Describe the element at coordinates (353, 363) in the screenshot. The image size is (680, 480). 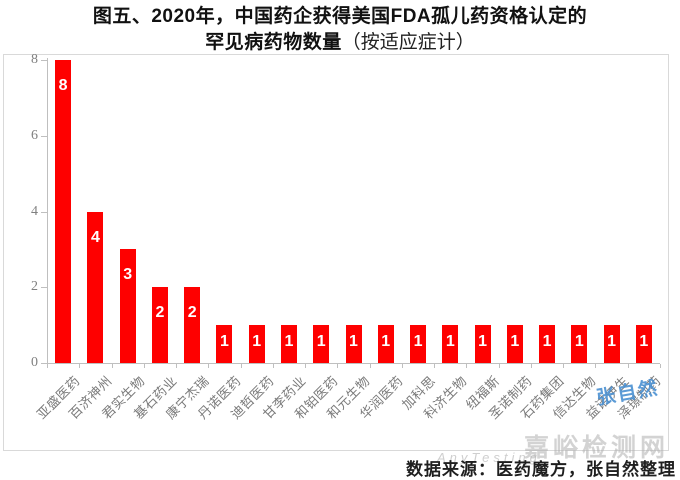
I see `x-axis-line` at that location.